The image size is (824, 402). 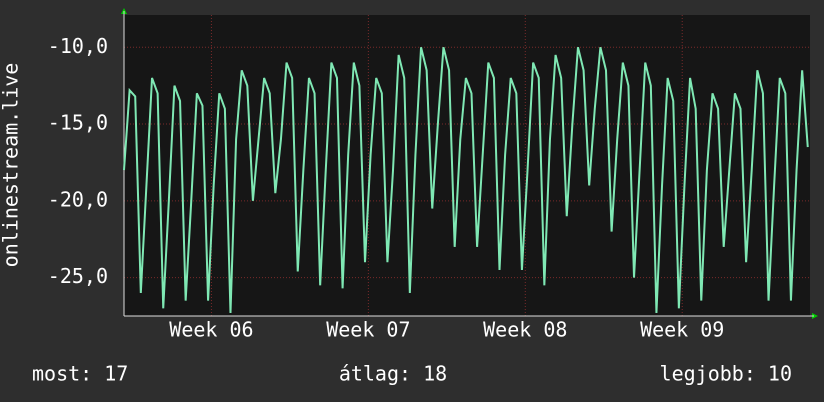 What do you see at coordinates (368, 330) in the screenshot?
I see `x-tick-label: Week 07` at bounding box center [368, 330].